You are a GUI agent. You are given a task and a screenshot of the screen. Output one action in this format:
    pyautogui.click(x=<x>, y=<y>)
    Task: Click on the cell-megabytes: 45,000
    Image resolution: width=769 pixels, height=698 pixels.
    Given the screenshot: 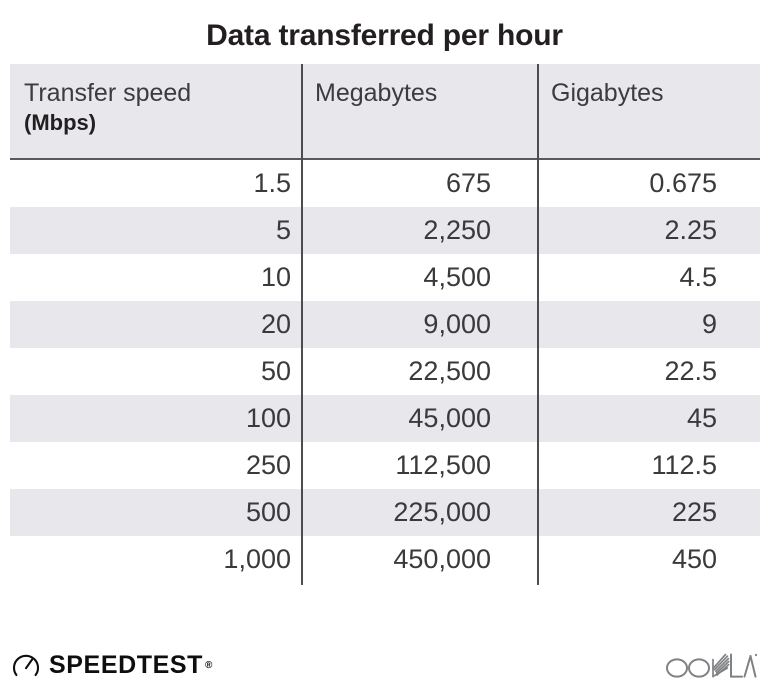 What is the action you would take?
    pyautogui.click(x=449, y=418)
    